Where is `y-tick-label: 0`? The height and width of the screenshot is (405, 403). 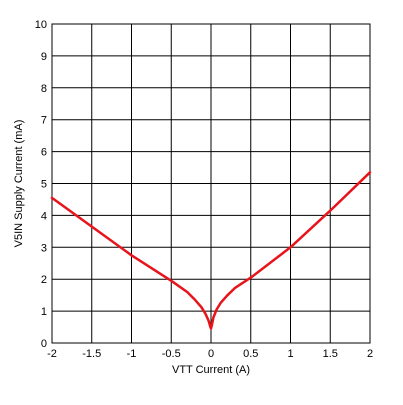
y-tick-label: 0 is located at coordinates (44, 344).